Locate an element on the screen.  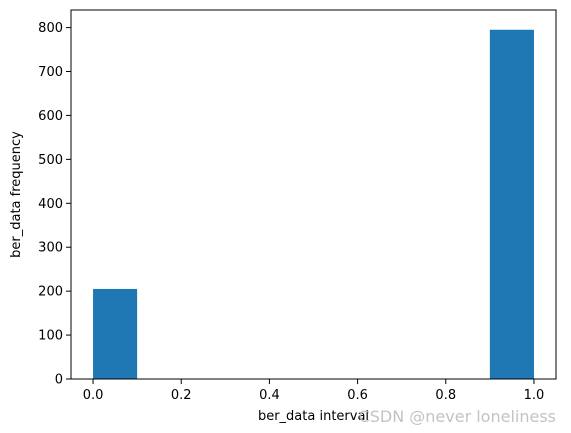
x-tick-label: 0.4 is located at coordinates (269, 395).